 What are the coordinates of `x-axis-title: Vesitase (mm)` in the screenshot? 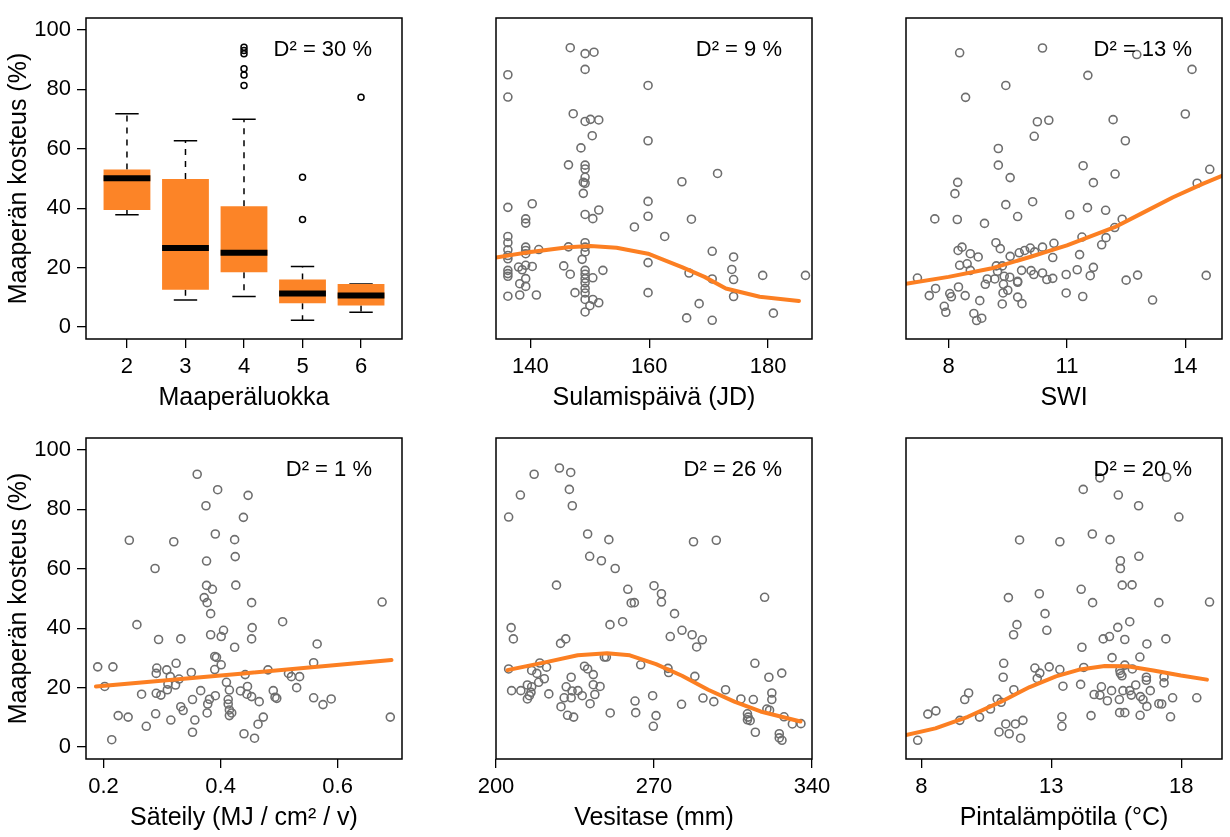 It's located at (654, 815).